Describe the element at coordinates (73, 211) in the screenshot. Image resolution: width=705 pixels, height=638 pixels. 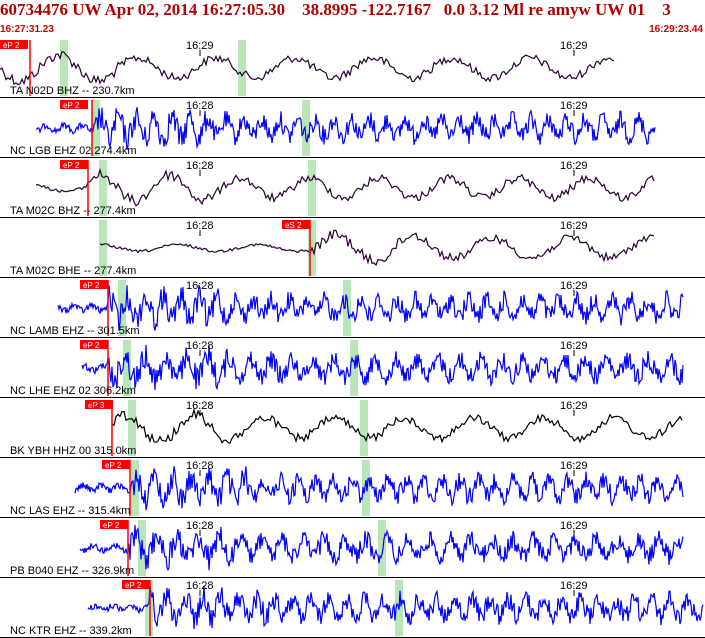
I see `station-label: TA M02C BHZ -- 277.4km` at that location.